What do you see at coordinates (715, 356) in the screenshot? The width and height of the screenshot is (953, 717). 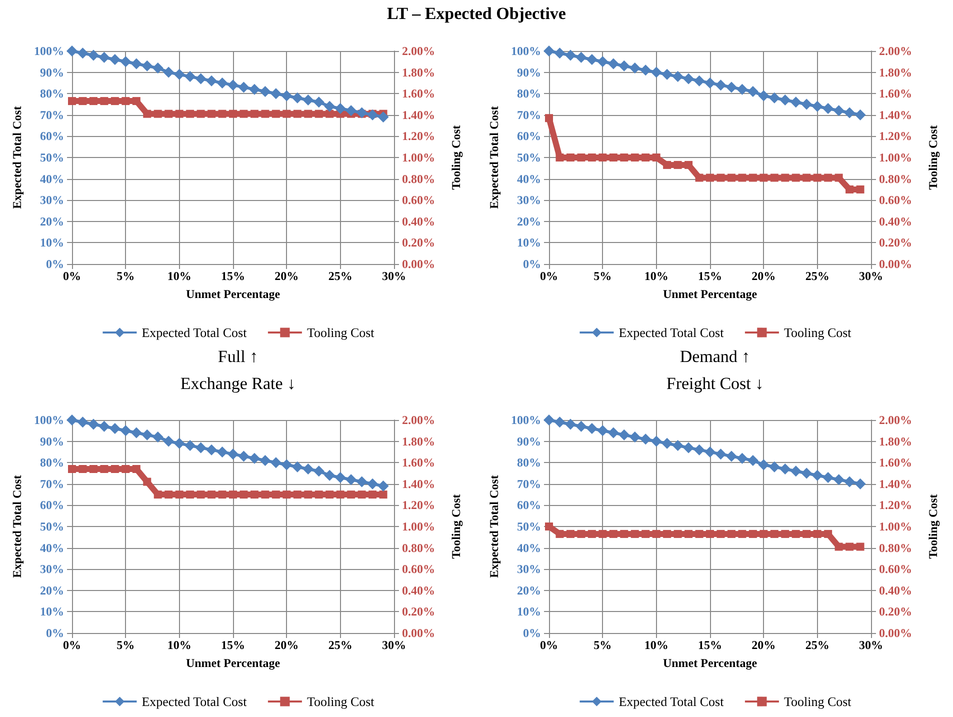 I see `text: Demand ↑` at bounding box center [715, 356].